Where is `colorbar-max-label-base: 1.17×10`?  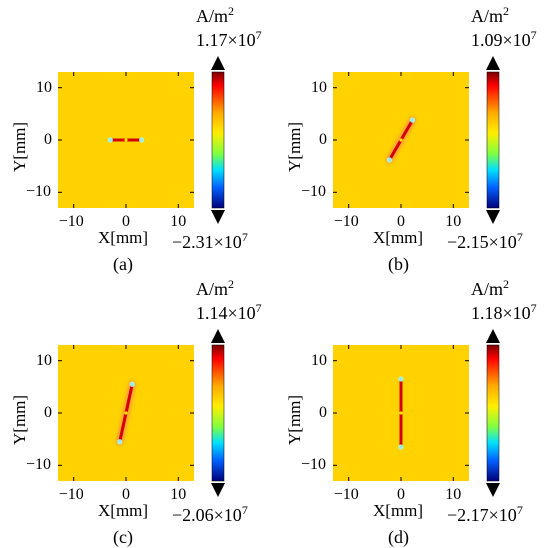
colorbar-max-label-base: 1.17×10 is located at coordinates (226, 40).